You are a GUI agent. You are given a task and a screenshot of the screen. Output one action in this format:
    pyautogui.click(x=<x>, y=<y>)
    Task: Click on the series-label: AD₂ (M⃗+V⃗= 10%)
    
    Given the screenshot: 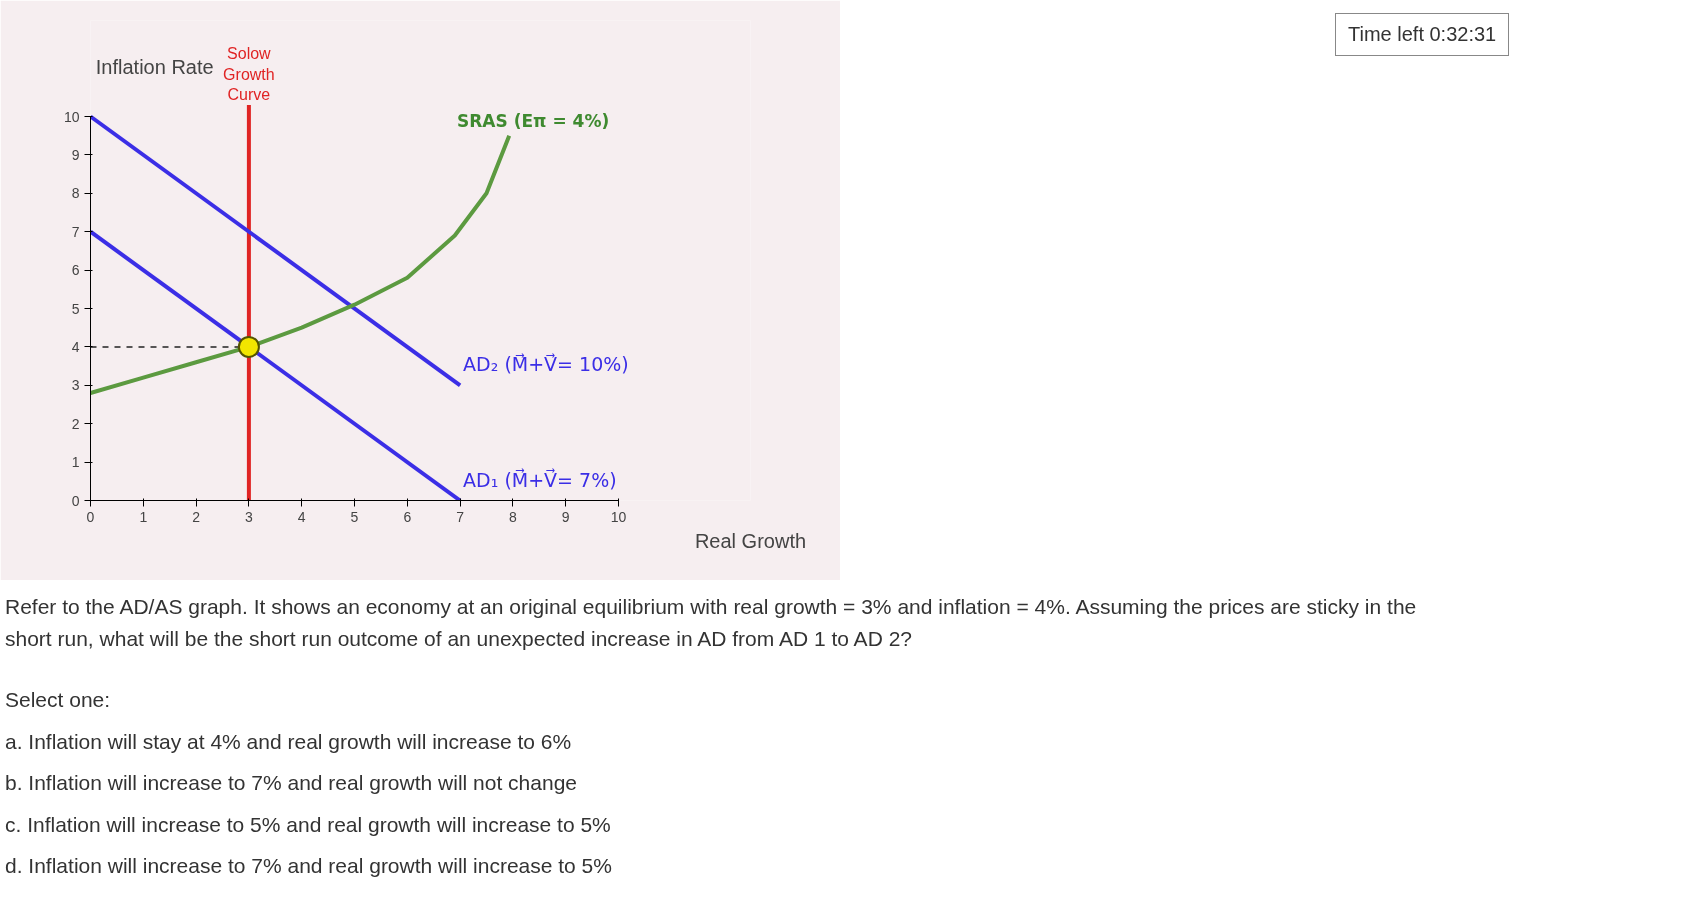 What is the action you would take?
    pyautogui.click(x=546, y=364)
    